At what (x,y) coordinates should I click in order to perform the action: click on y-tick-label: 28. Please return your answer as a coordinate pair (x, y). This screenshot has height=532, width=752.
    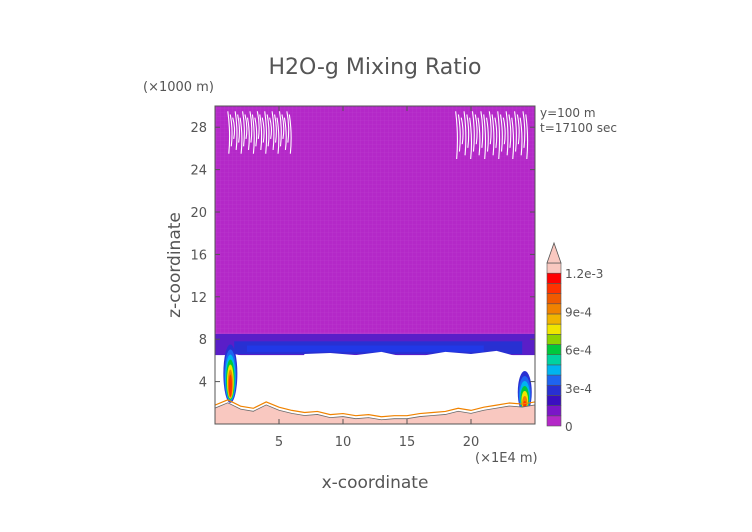
    Looking at the image, I should click on (198, 128).